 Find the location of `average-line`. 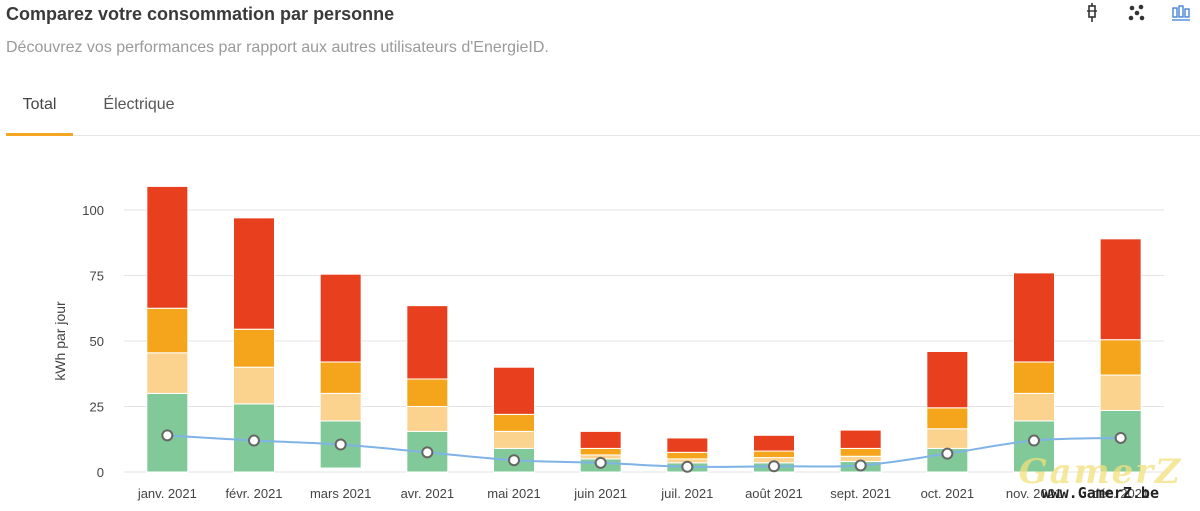

average-line is located at coordinates (644, 451).